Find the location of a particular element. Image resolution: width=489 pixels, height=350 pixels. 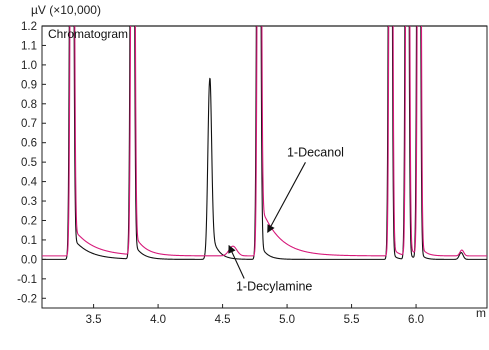

y-tick-label: 0.7 is located at coordinates (29, 124).